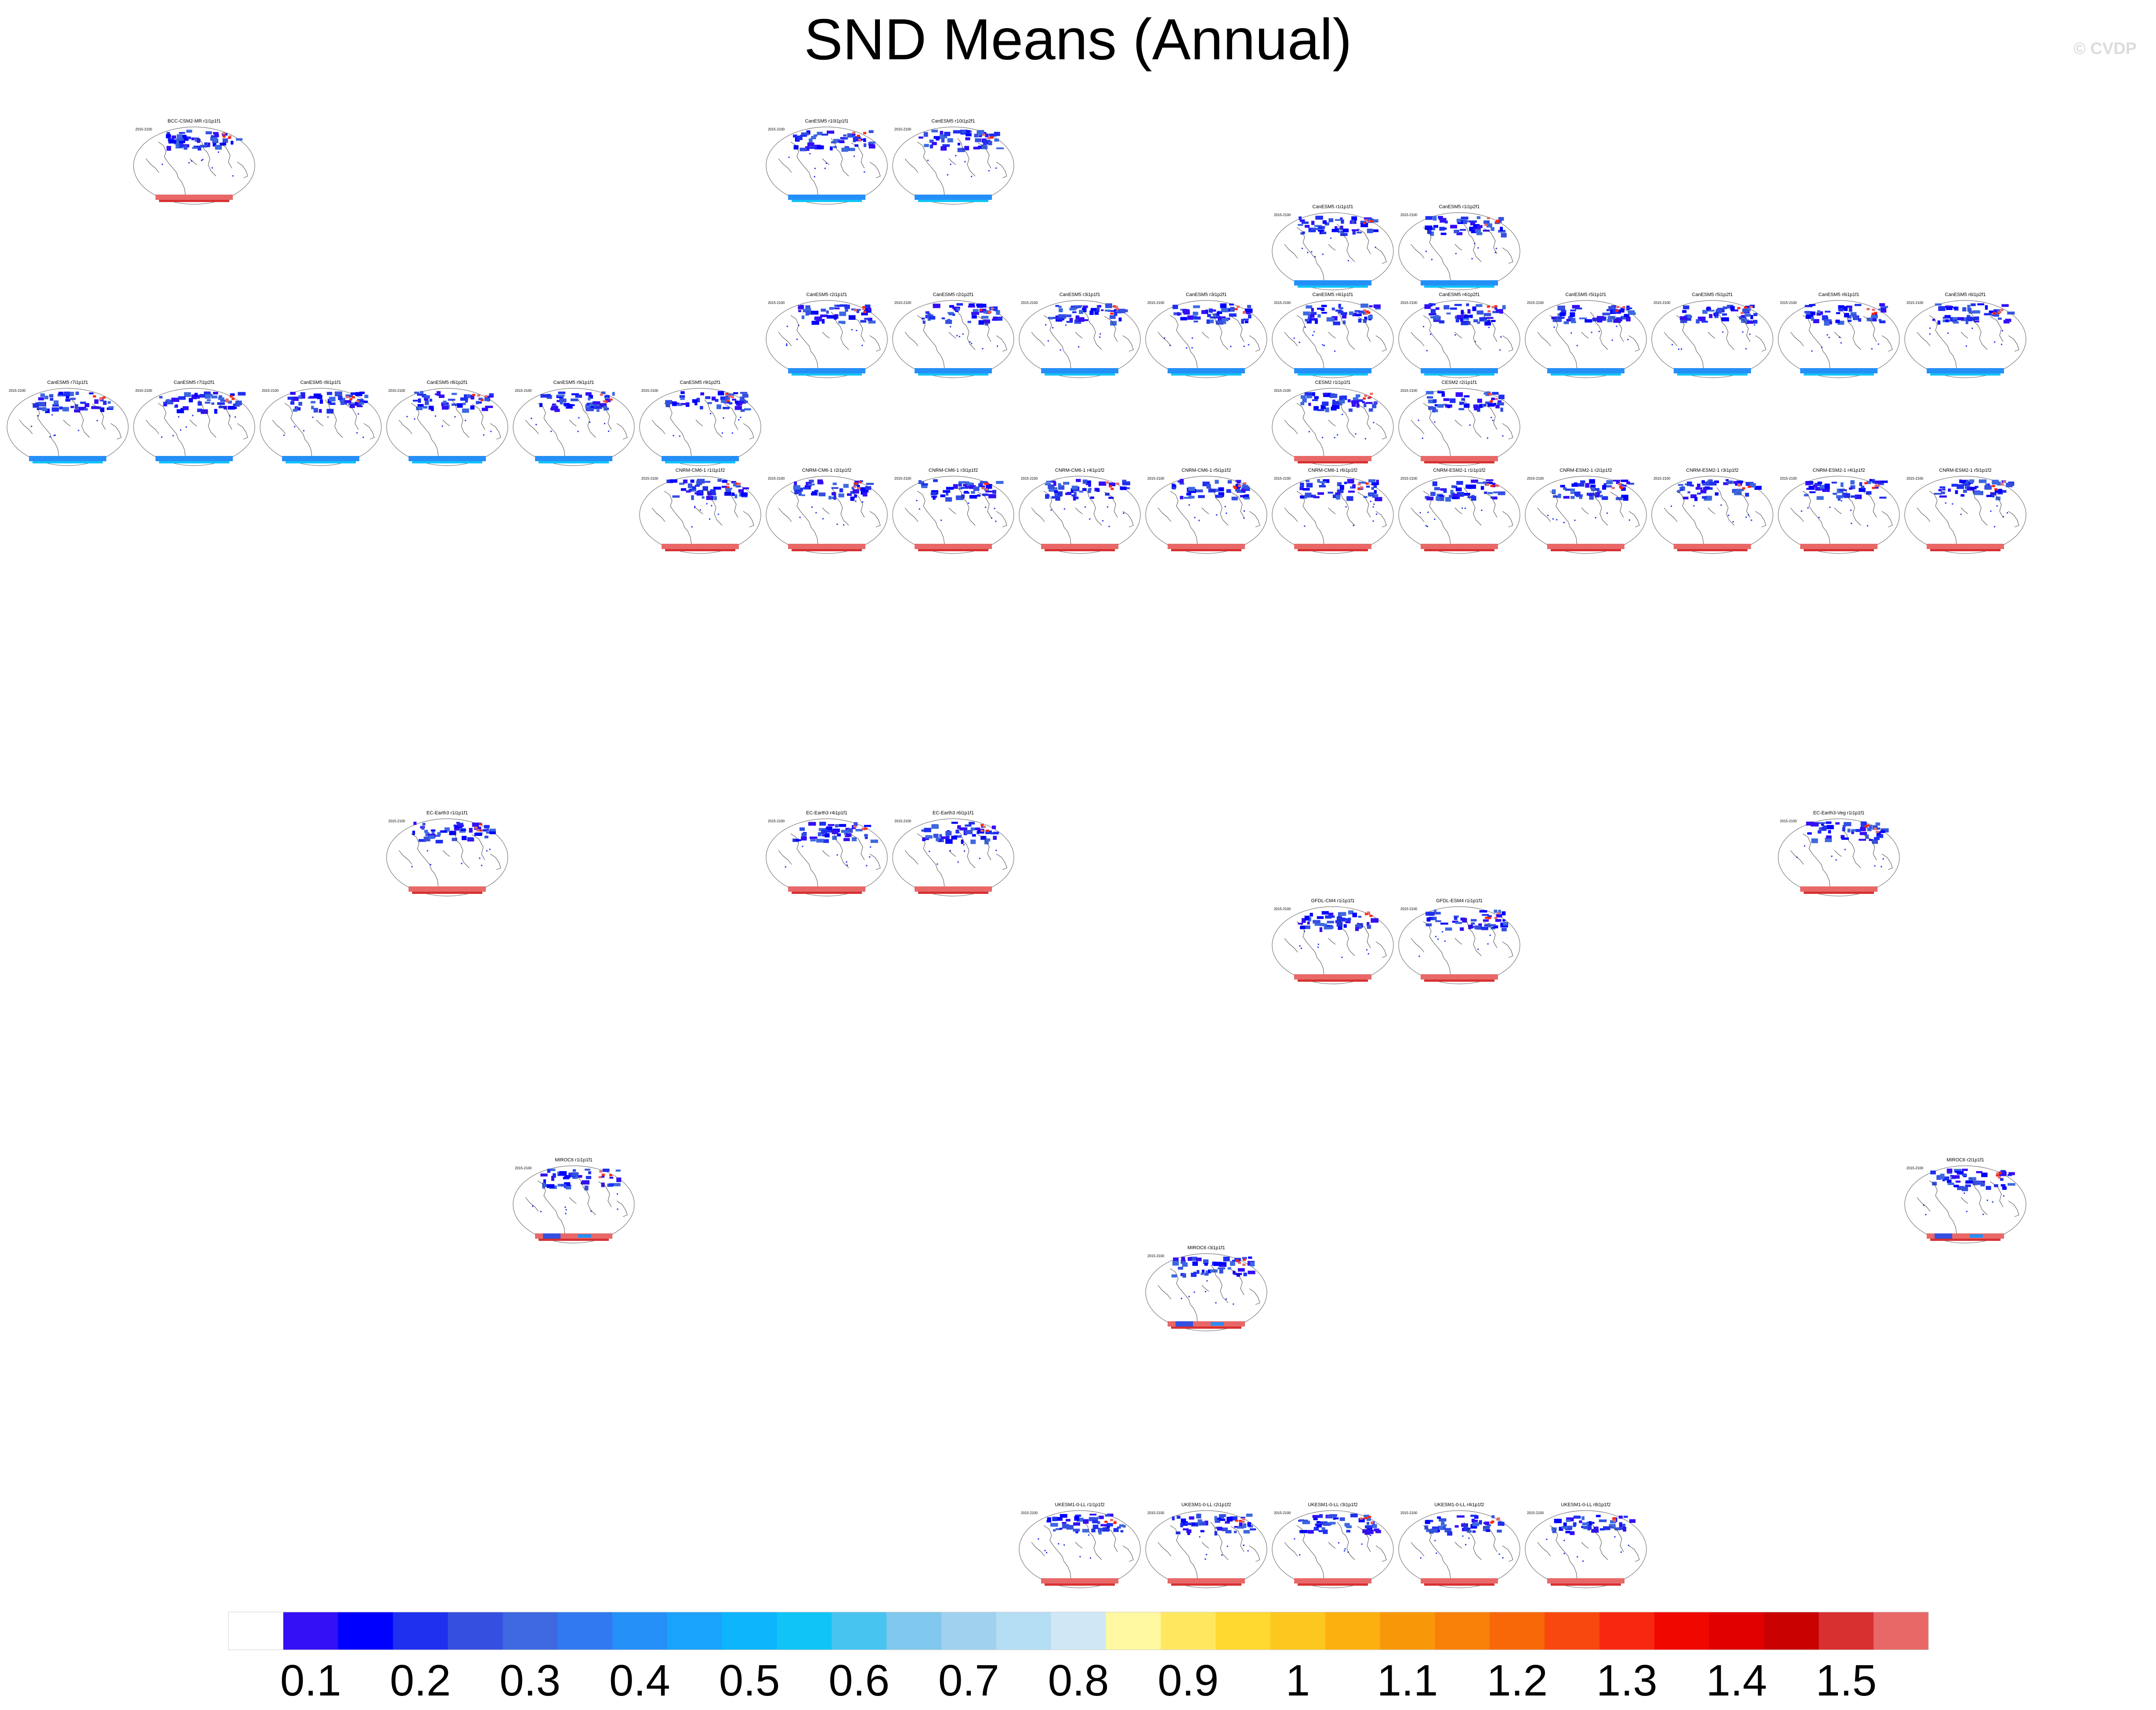 Image resolution: width=2156 pixels, height=1710 pixels. What do you see at coordinates (1080, 1505) in the screenshot?
I see `panel-title: UKESM1-0-LL r1i1p1f2` at bounding box center [1080, 1505].